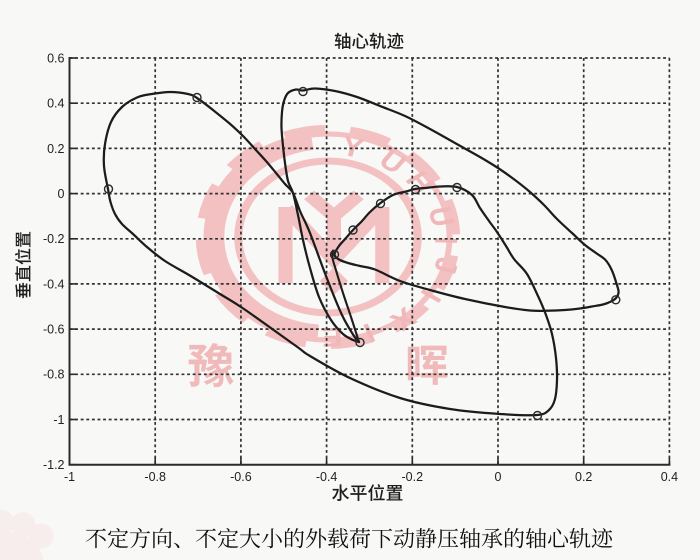 This screenshot has width=700, height=560. I want to click on svg-text: E, so click(332, 336).